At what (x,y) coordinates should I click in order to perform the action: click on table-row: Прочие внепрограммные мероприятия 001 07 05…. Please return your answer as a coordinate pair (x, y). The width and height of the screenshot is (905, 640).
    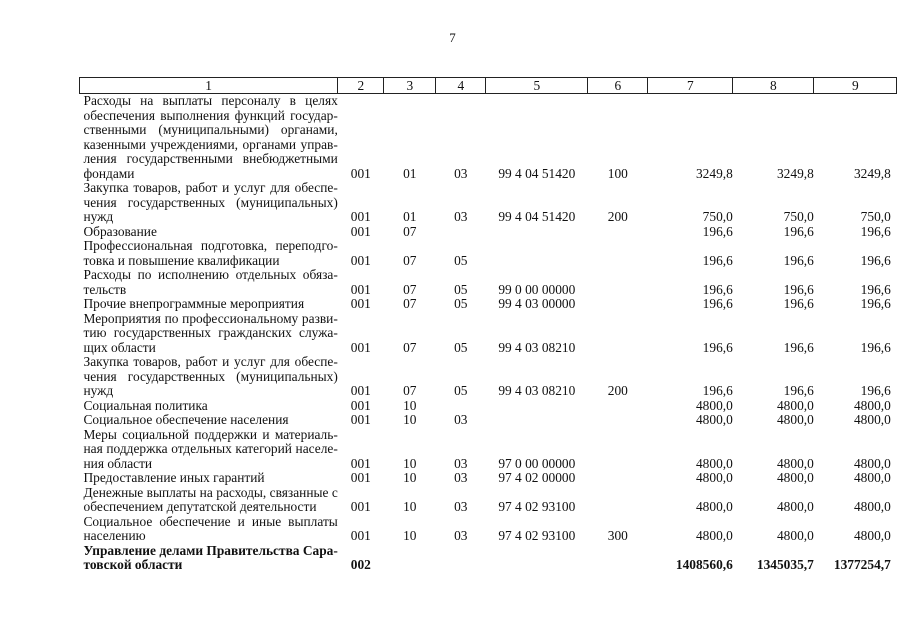
    Looking at the image, I should click on (488, 304).